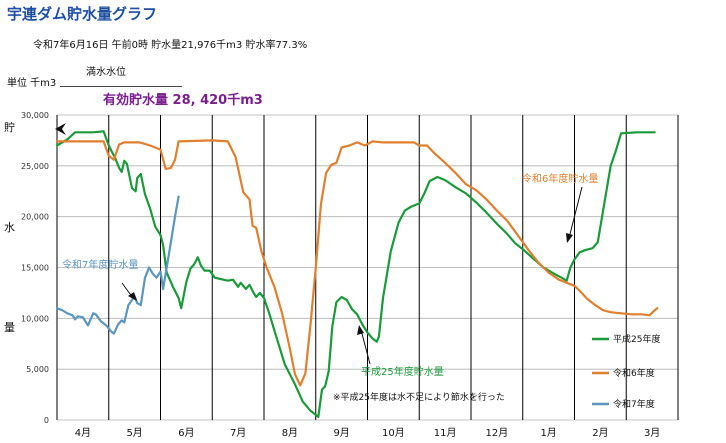  What do you see at coordinates (100, 264) in the screenshot?
I see `annotation-r7: 令和7年度貯水量` at bounding box center [100, 264].